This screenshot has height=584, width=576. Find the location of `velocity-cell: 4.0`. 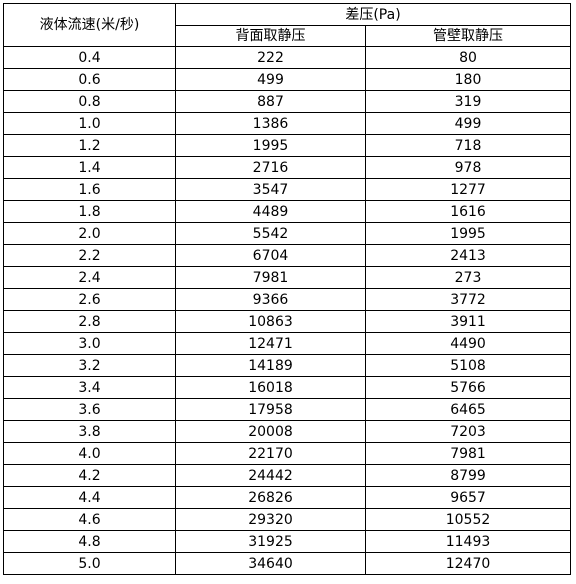

velocity-cell: 4.0 is located at coordinates (89, 453).